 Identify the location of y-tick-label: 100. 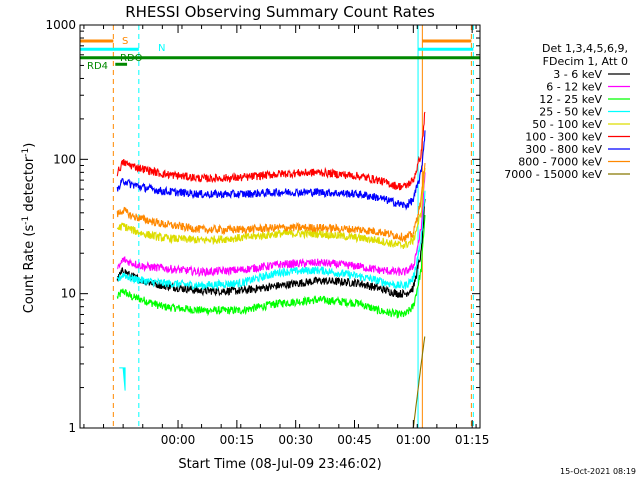
(64, 159).